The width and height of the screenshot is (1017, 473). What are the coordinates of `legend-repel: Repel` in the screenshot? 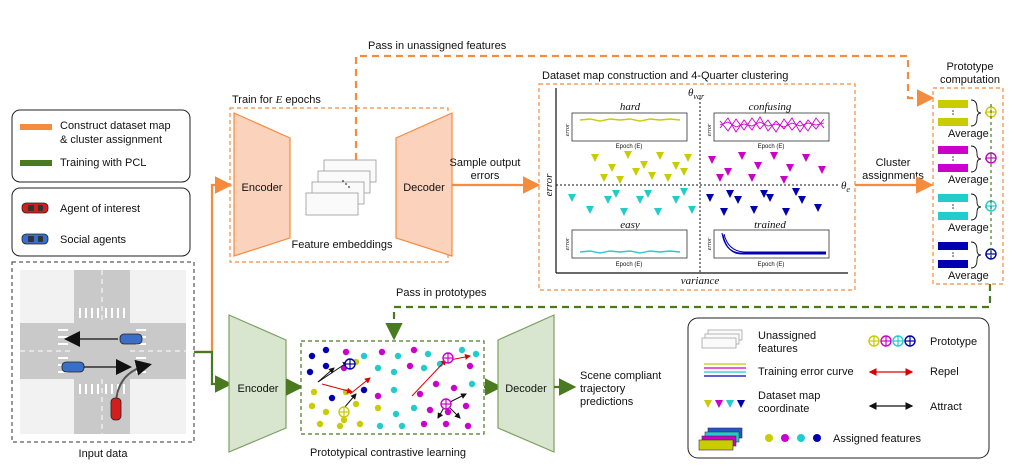 It's located at (944, 372).